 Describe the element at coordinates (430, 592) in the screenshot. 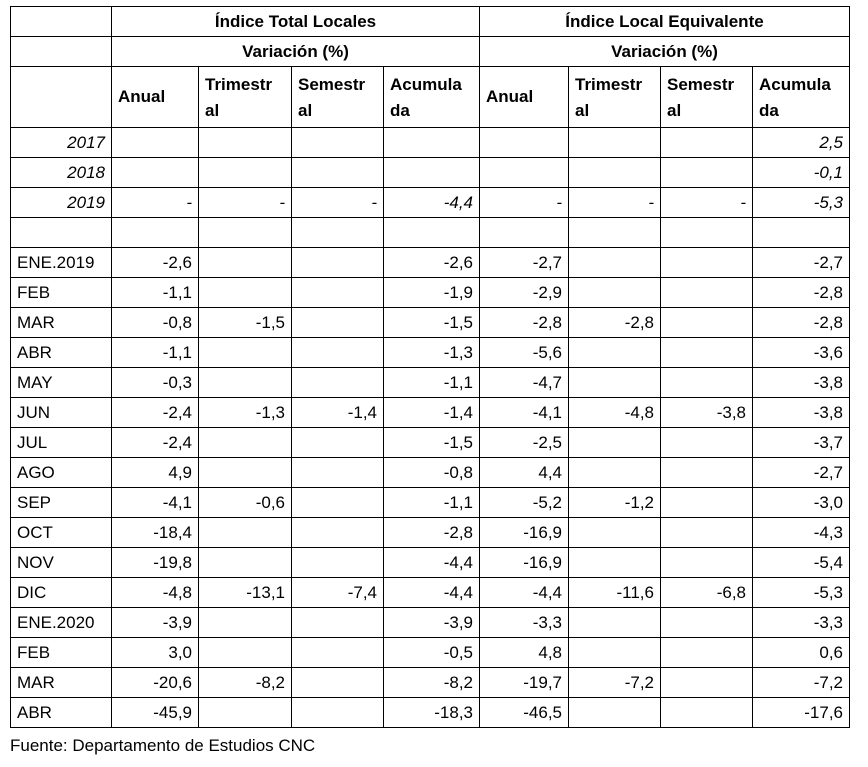

I see `month-row: DIC -4,8 -13,1 -7,4 -4,4 -4,4 -11,6 -6,8 -5,3` at that location.